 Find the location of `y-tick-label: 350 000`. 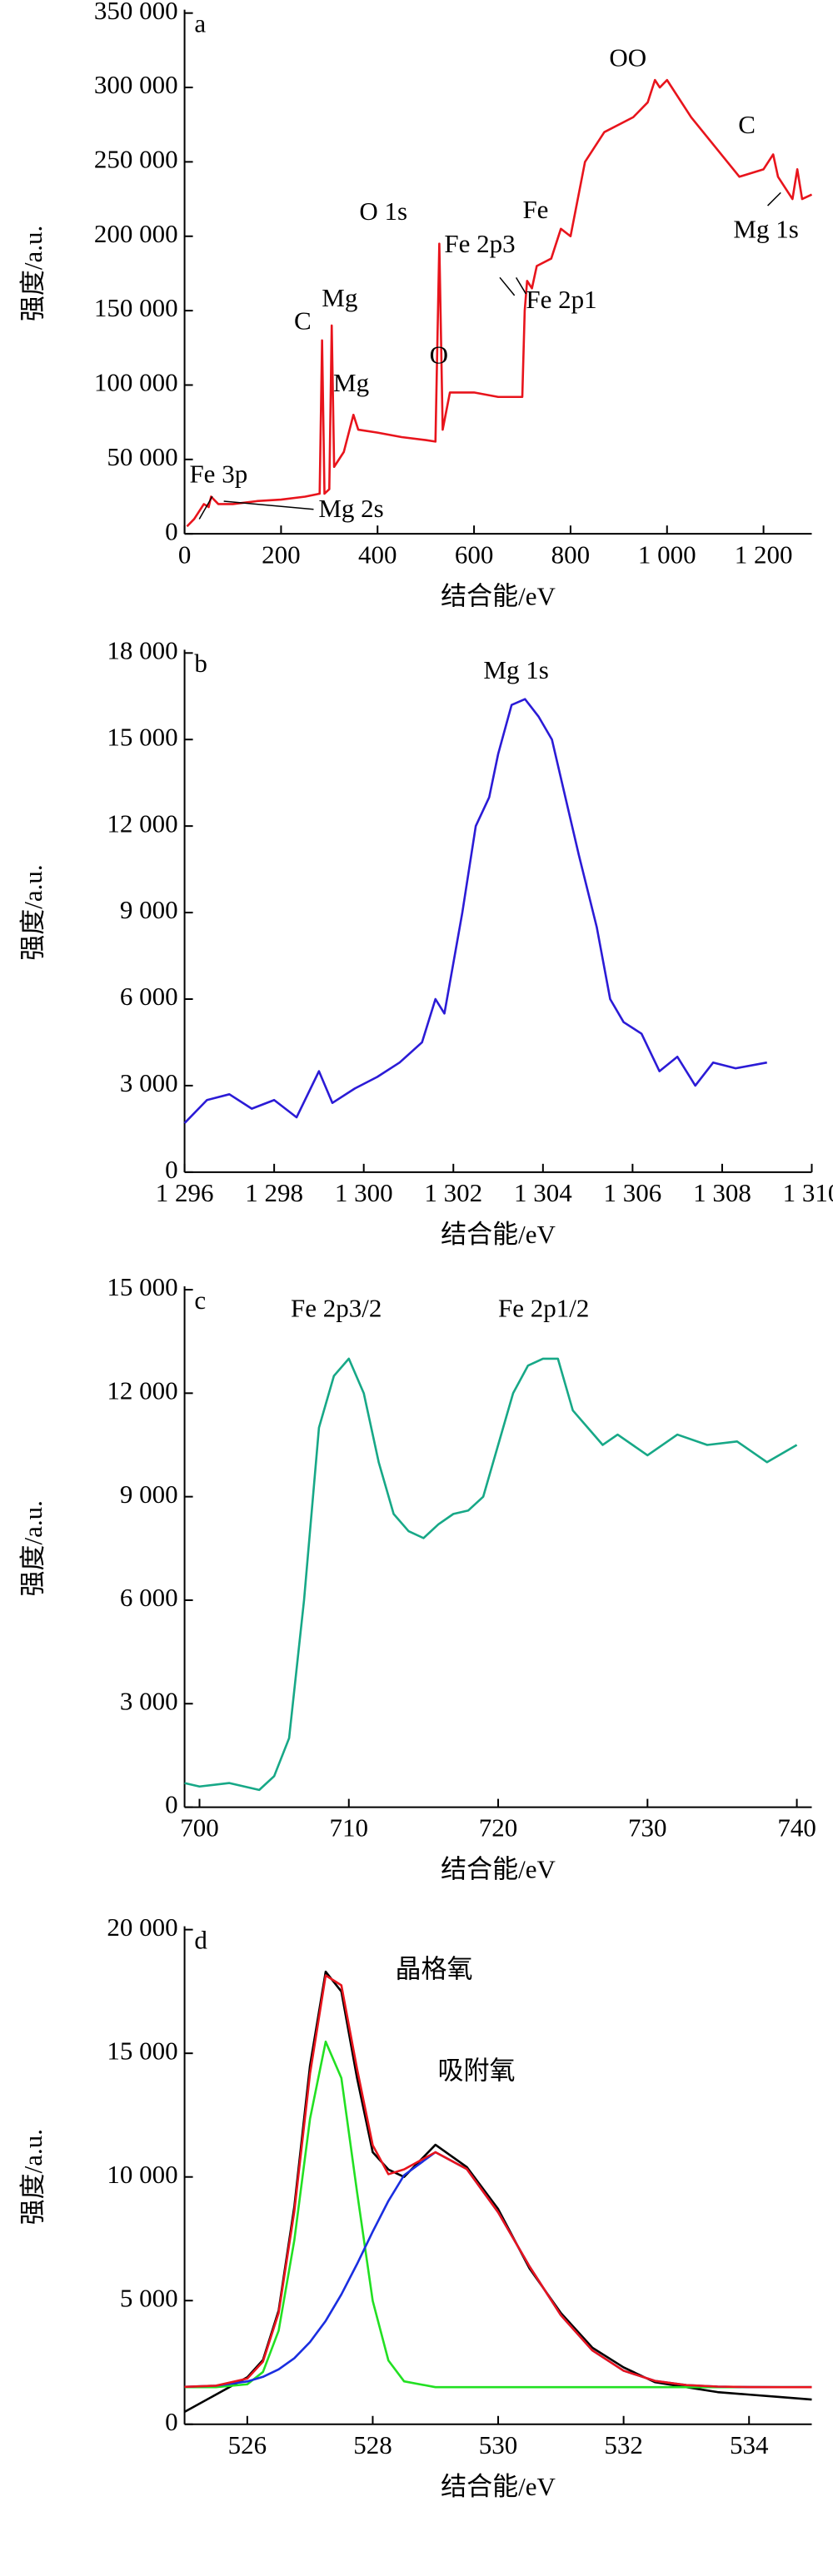

y-tick-label: 350 000 is located at coordinates (136, 12).